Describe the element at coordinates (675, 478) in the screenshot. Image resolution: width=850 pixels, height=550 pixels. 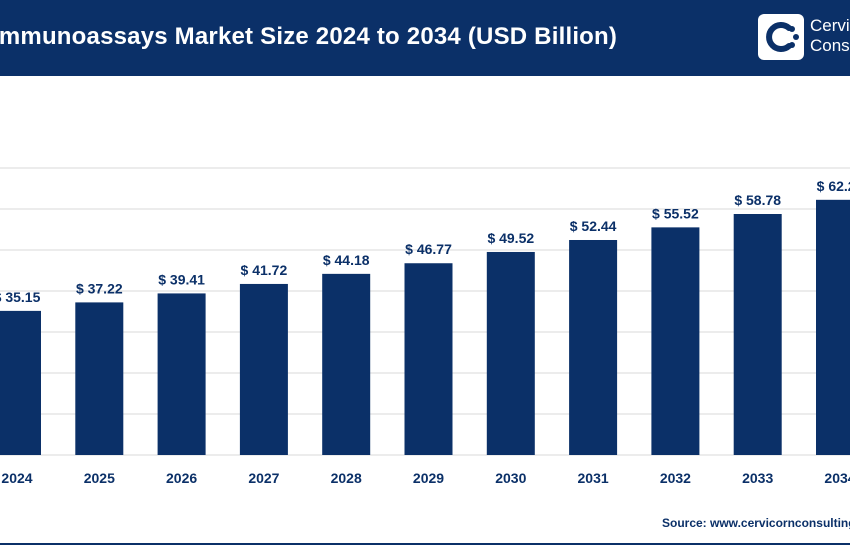
I see `x-tick-2032: 2032` at that location.